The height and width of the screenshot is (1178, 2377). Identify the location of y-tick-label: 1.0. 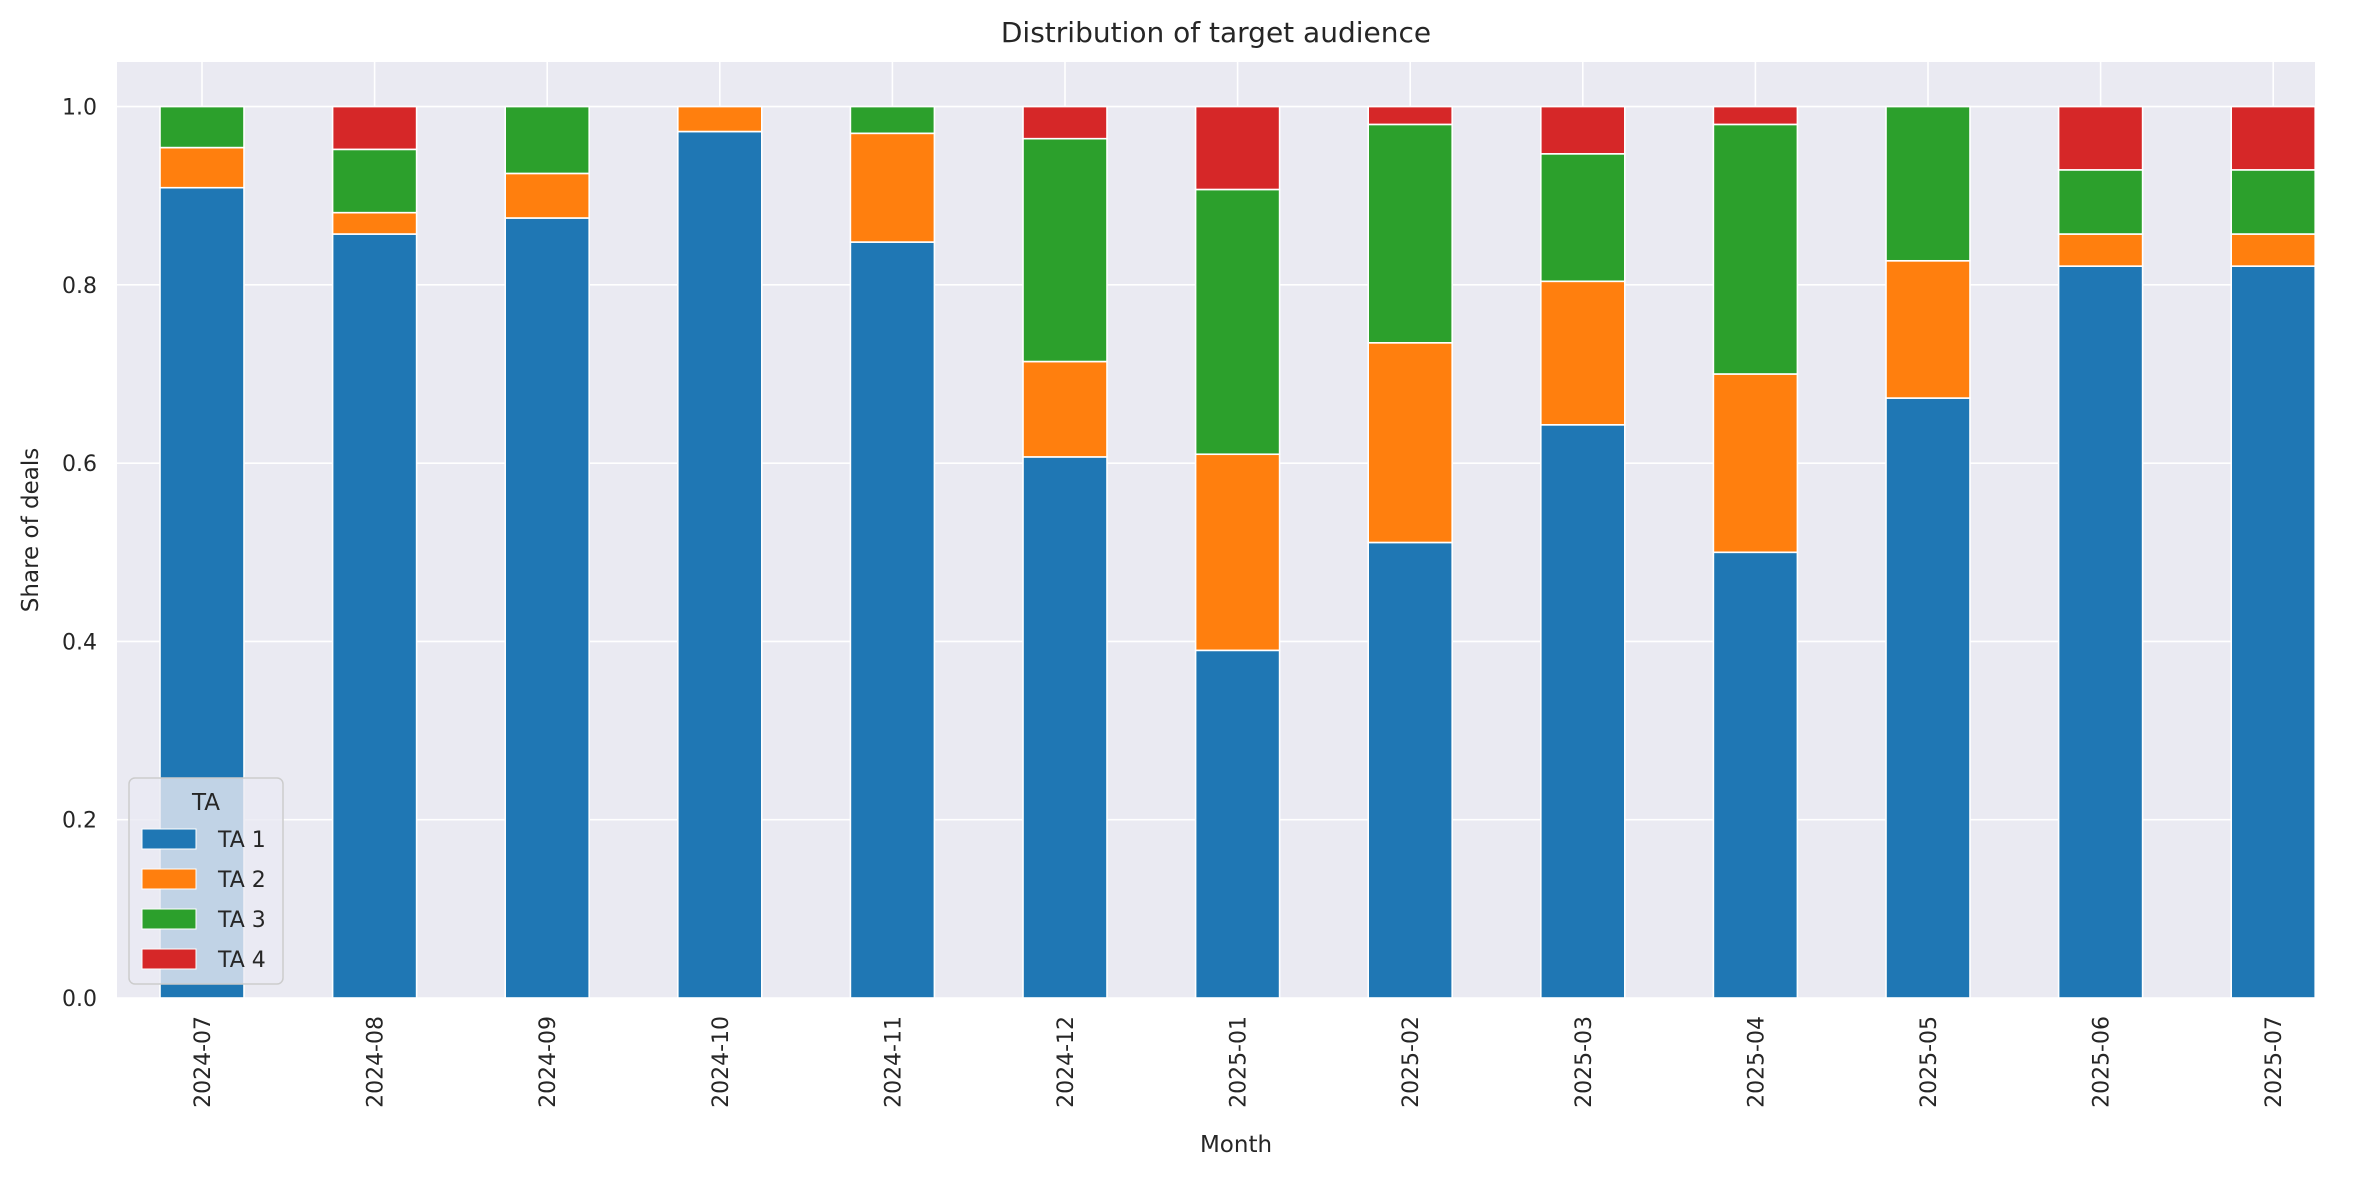
(79, 108).